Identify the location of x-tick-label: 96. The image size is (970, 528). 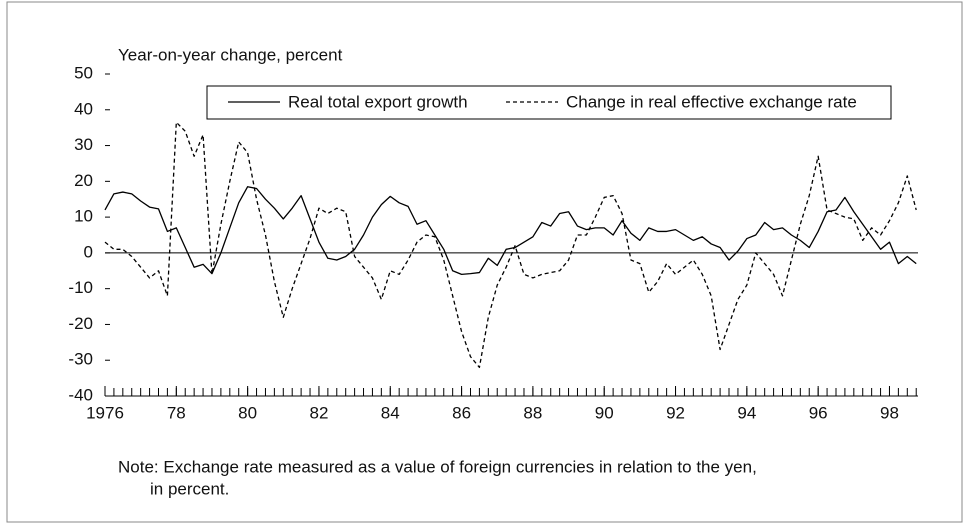
(818, 412).